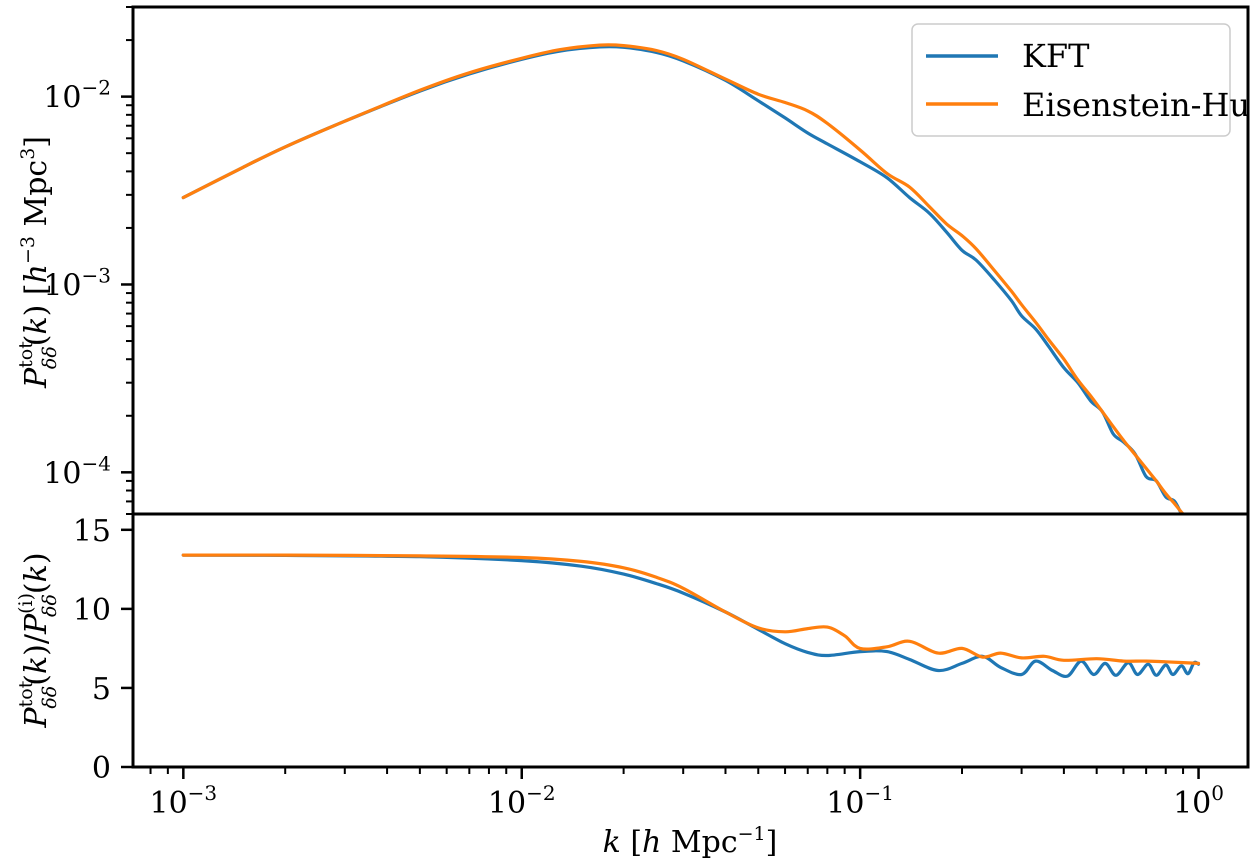  I want to click on top-y-tick-label: 10⁻⁴, so click(77, 471).